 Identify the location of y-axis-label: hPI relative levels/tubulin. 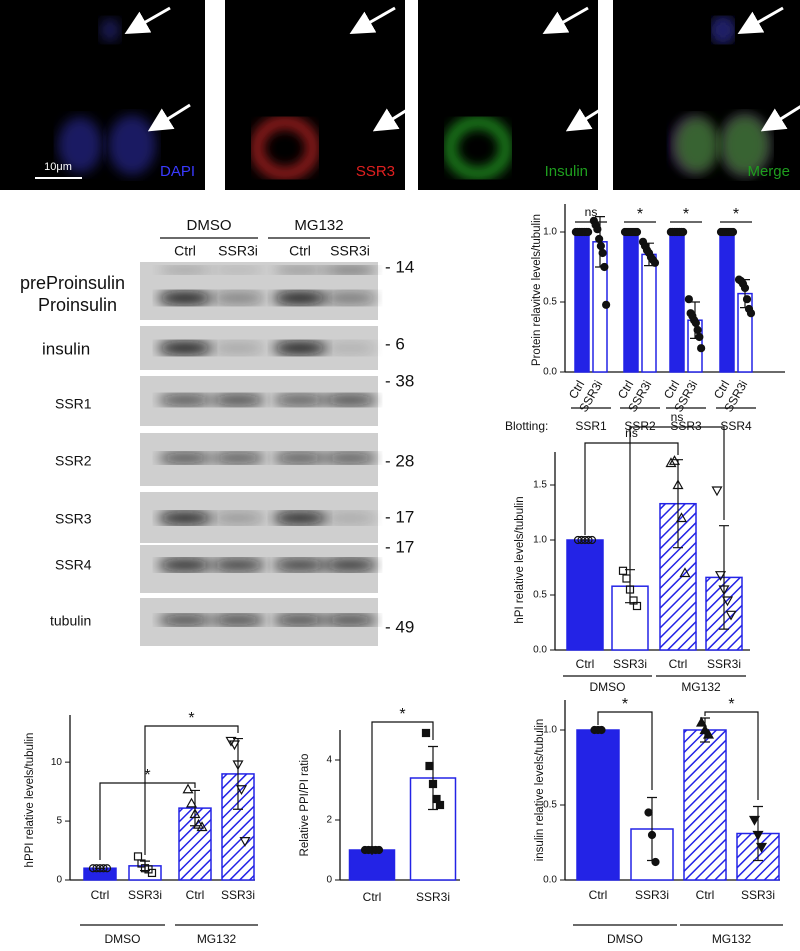
(520, 559).